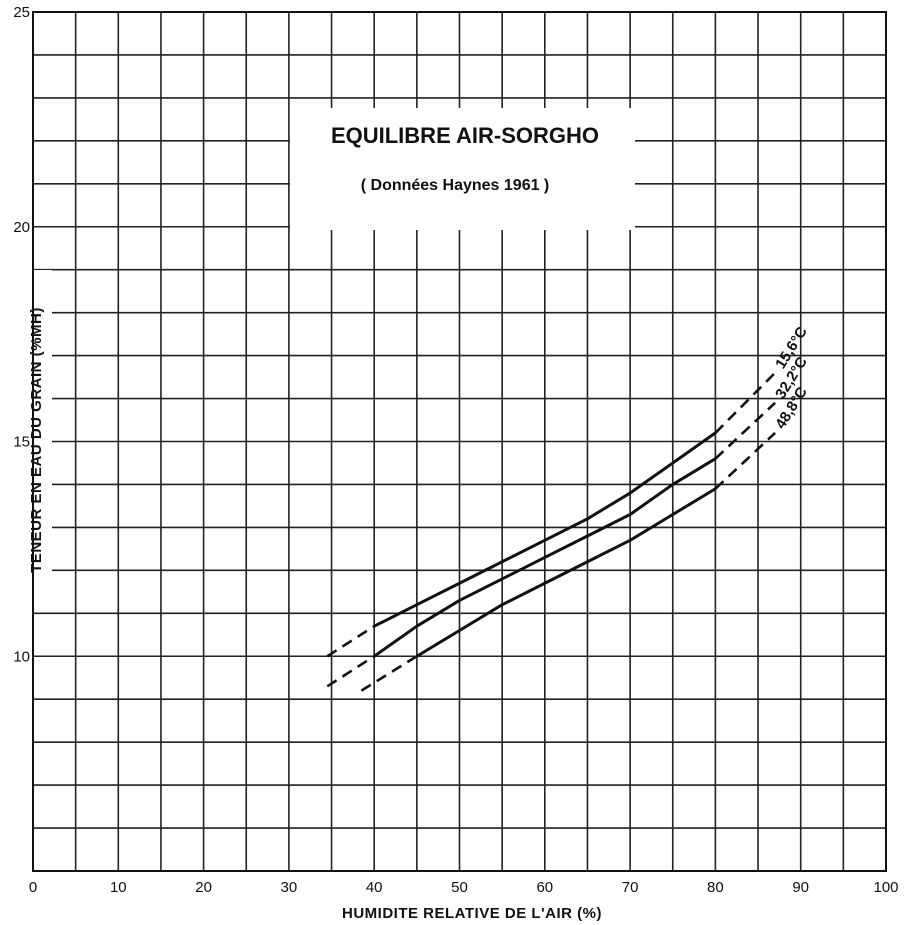  What do you see at coordinates (36, 440) in the screenshot?
I see `y-axis-title: TENEUR EN EAU DU GRAIN (%MH)` at bounding box center [36, 440].